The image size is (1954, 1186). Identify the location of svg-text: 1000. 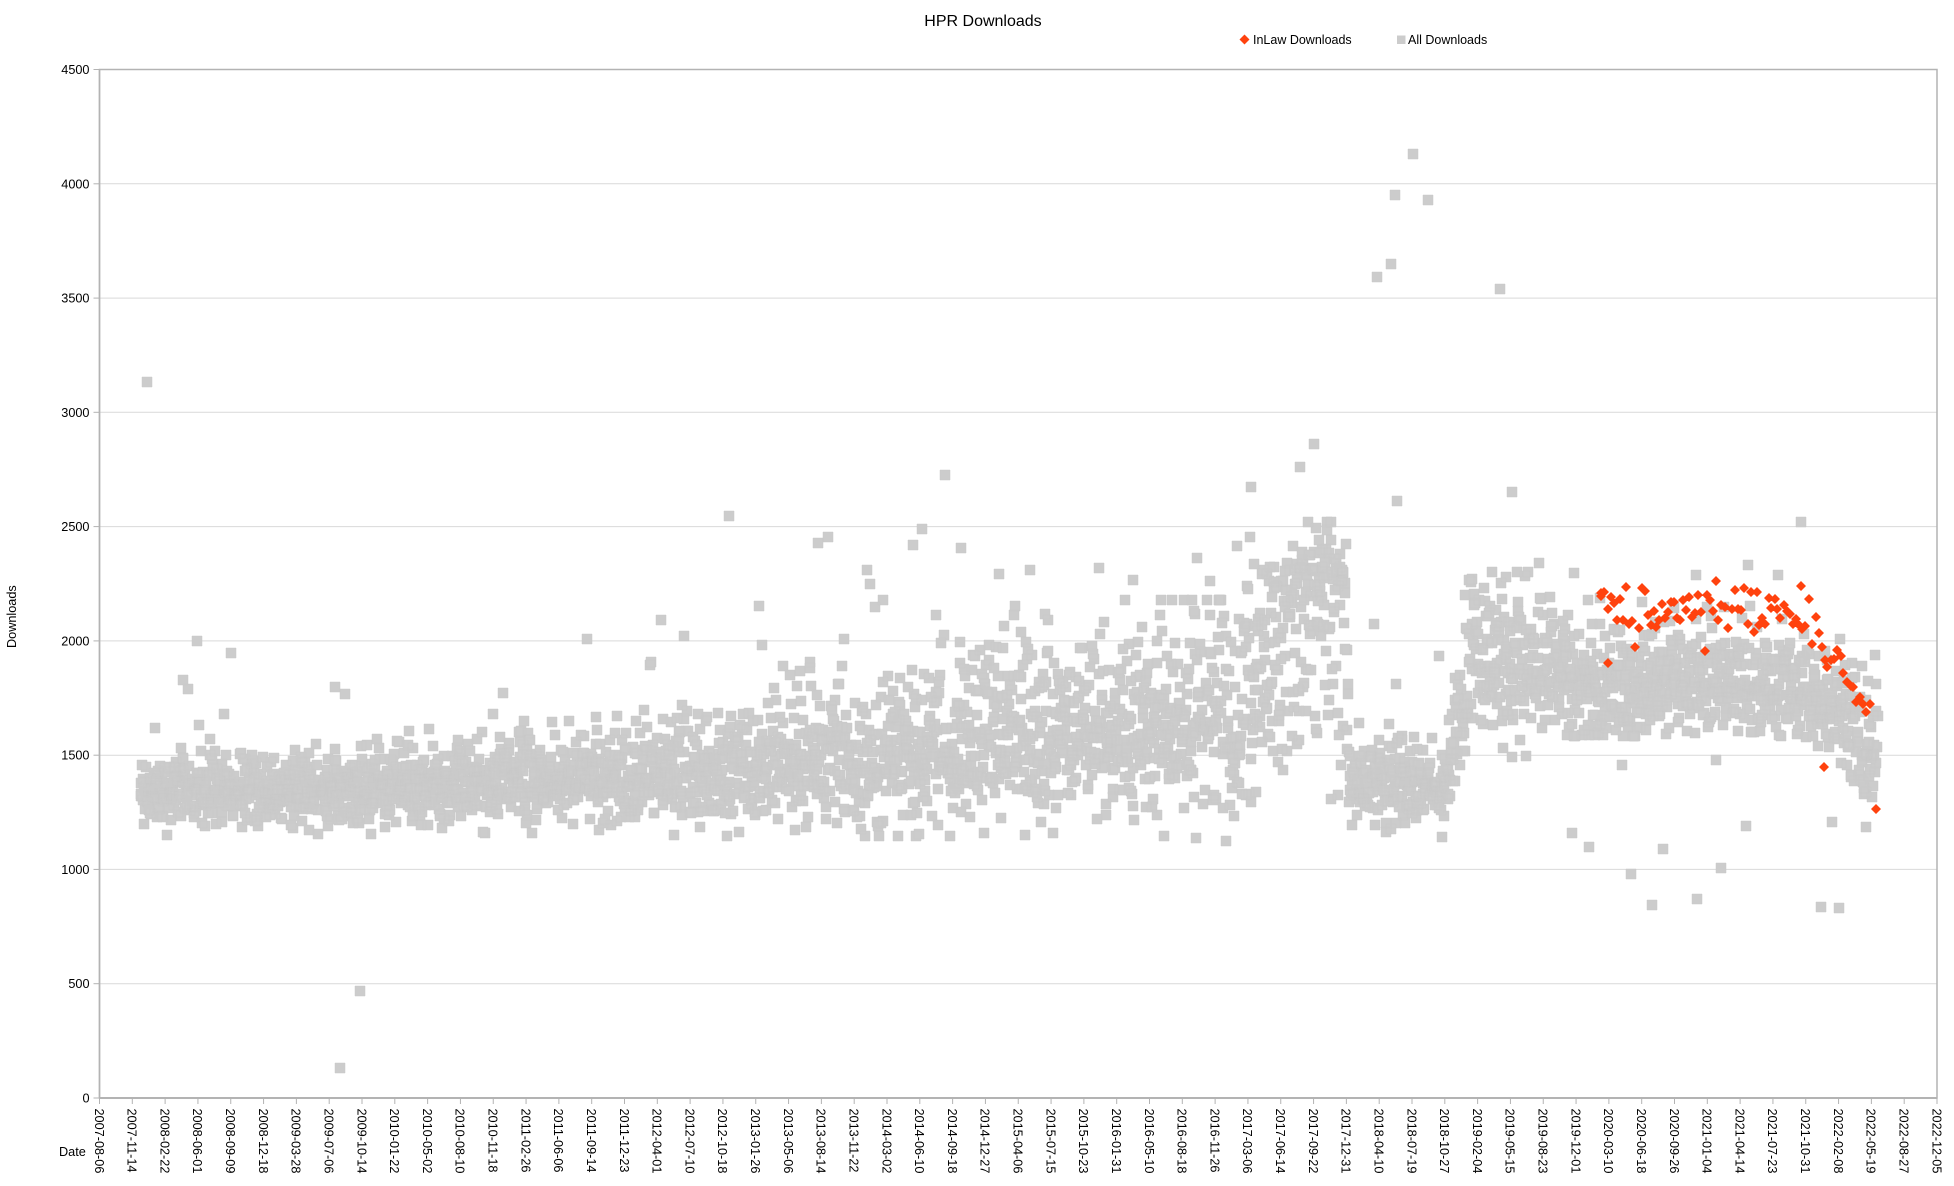
(75, 870).